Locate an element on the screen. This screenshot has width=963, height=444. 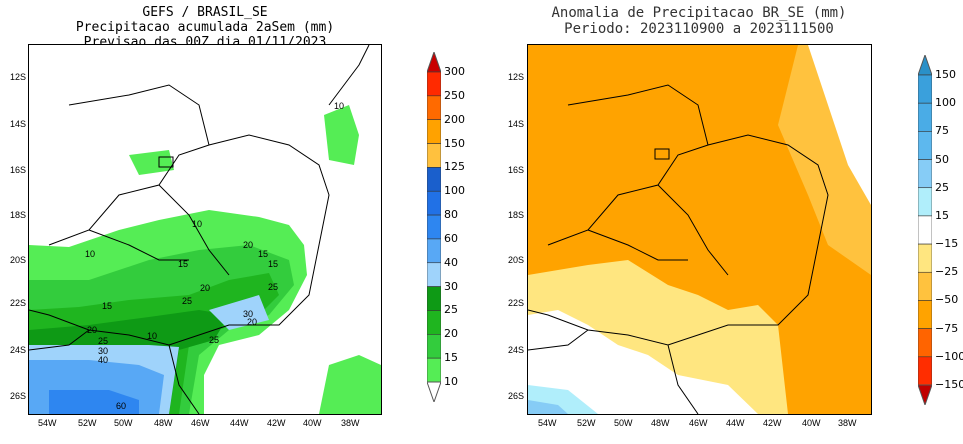
colorbar-label: −75 is located at coordinates (947, 328).